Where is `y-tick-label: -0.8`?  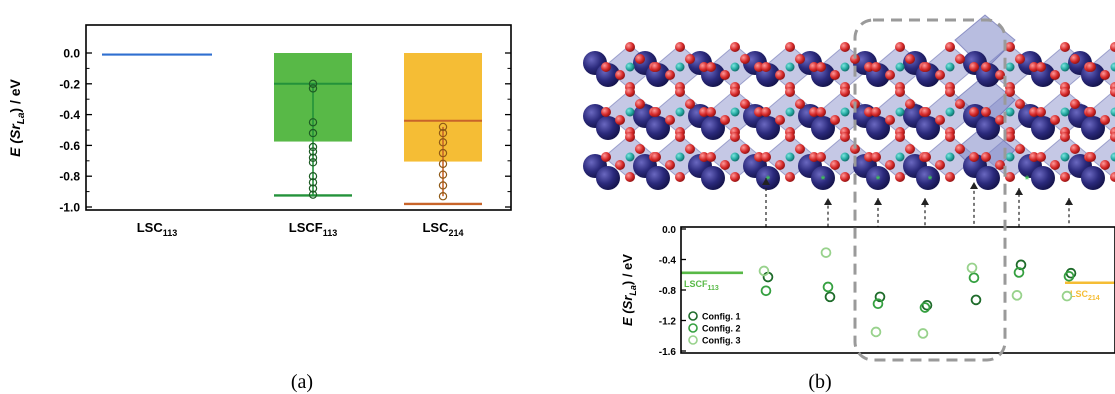 y-tick-label: -0.8 is located at coordinates (69, 177).